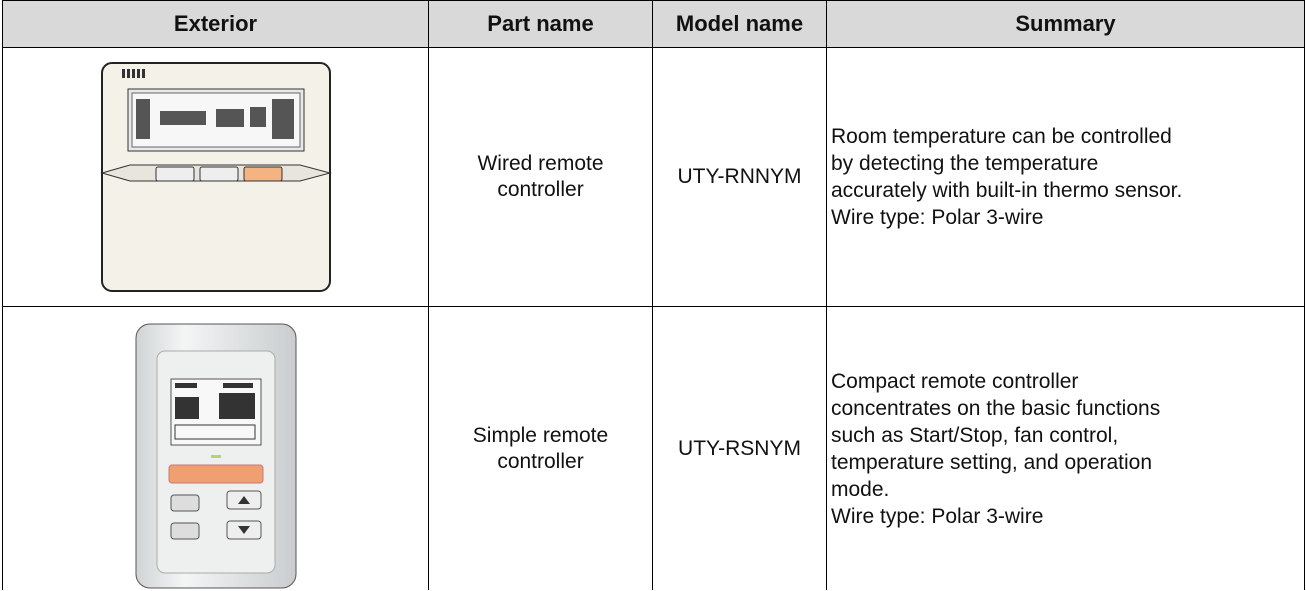 This screenshot has height=591, width=1306. Describe the element at coordinates (739, 448) in the screenshot. I see `model-name-cell: UTY-RSNYM` at that location.